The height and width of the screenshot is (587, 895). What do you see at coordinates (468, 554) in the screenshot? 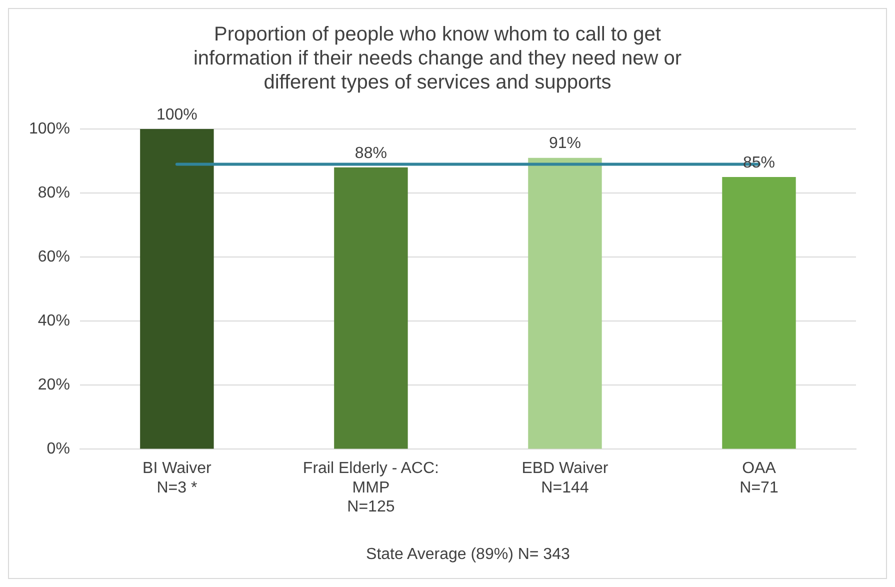
I see `x-axis-title: State Average (89%) N= 343` at bounding box center [468, 554].